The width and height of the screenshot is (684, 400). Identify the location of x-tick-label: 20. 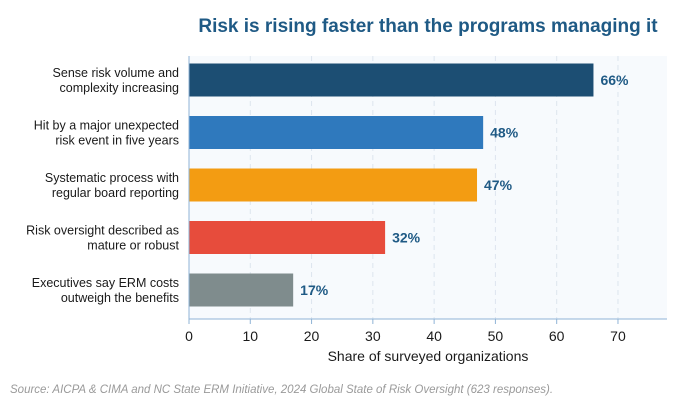
(312, 336).